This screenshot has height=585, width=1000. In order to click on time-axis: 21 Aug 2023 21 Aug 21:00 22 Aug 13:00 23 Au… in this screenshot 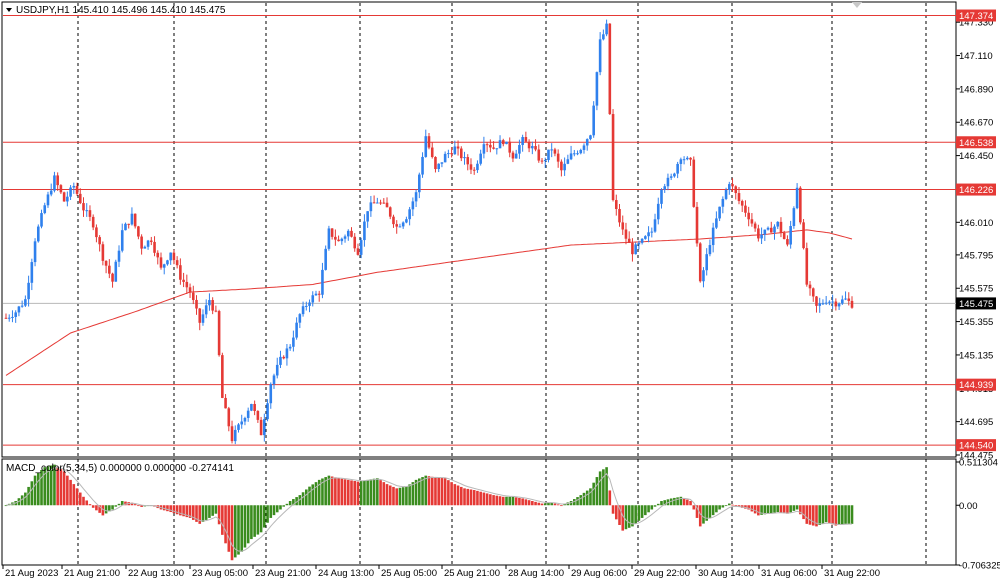, I will do `click(441, 572)`.